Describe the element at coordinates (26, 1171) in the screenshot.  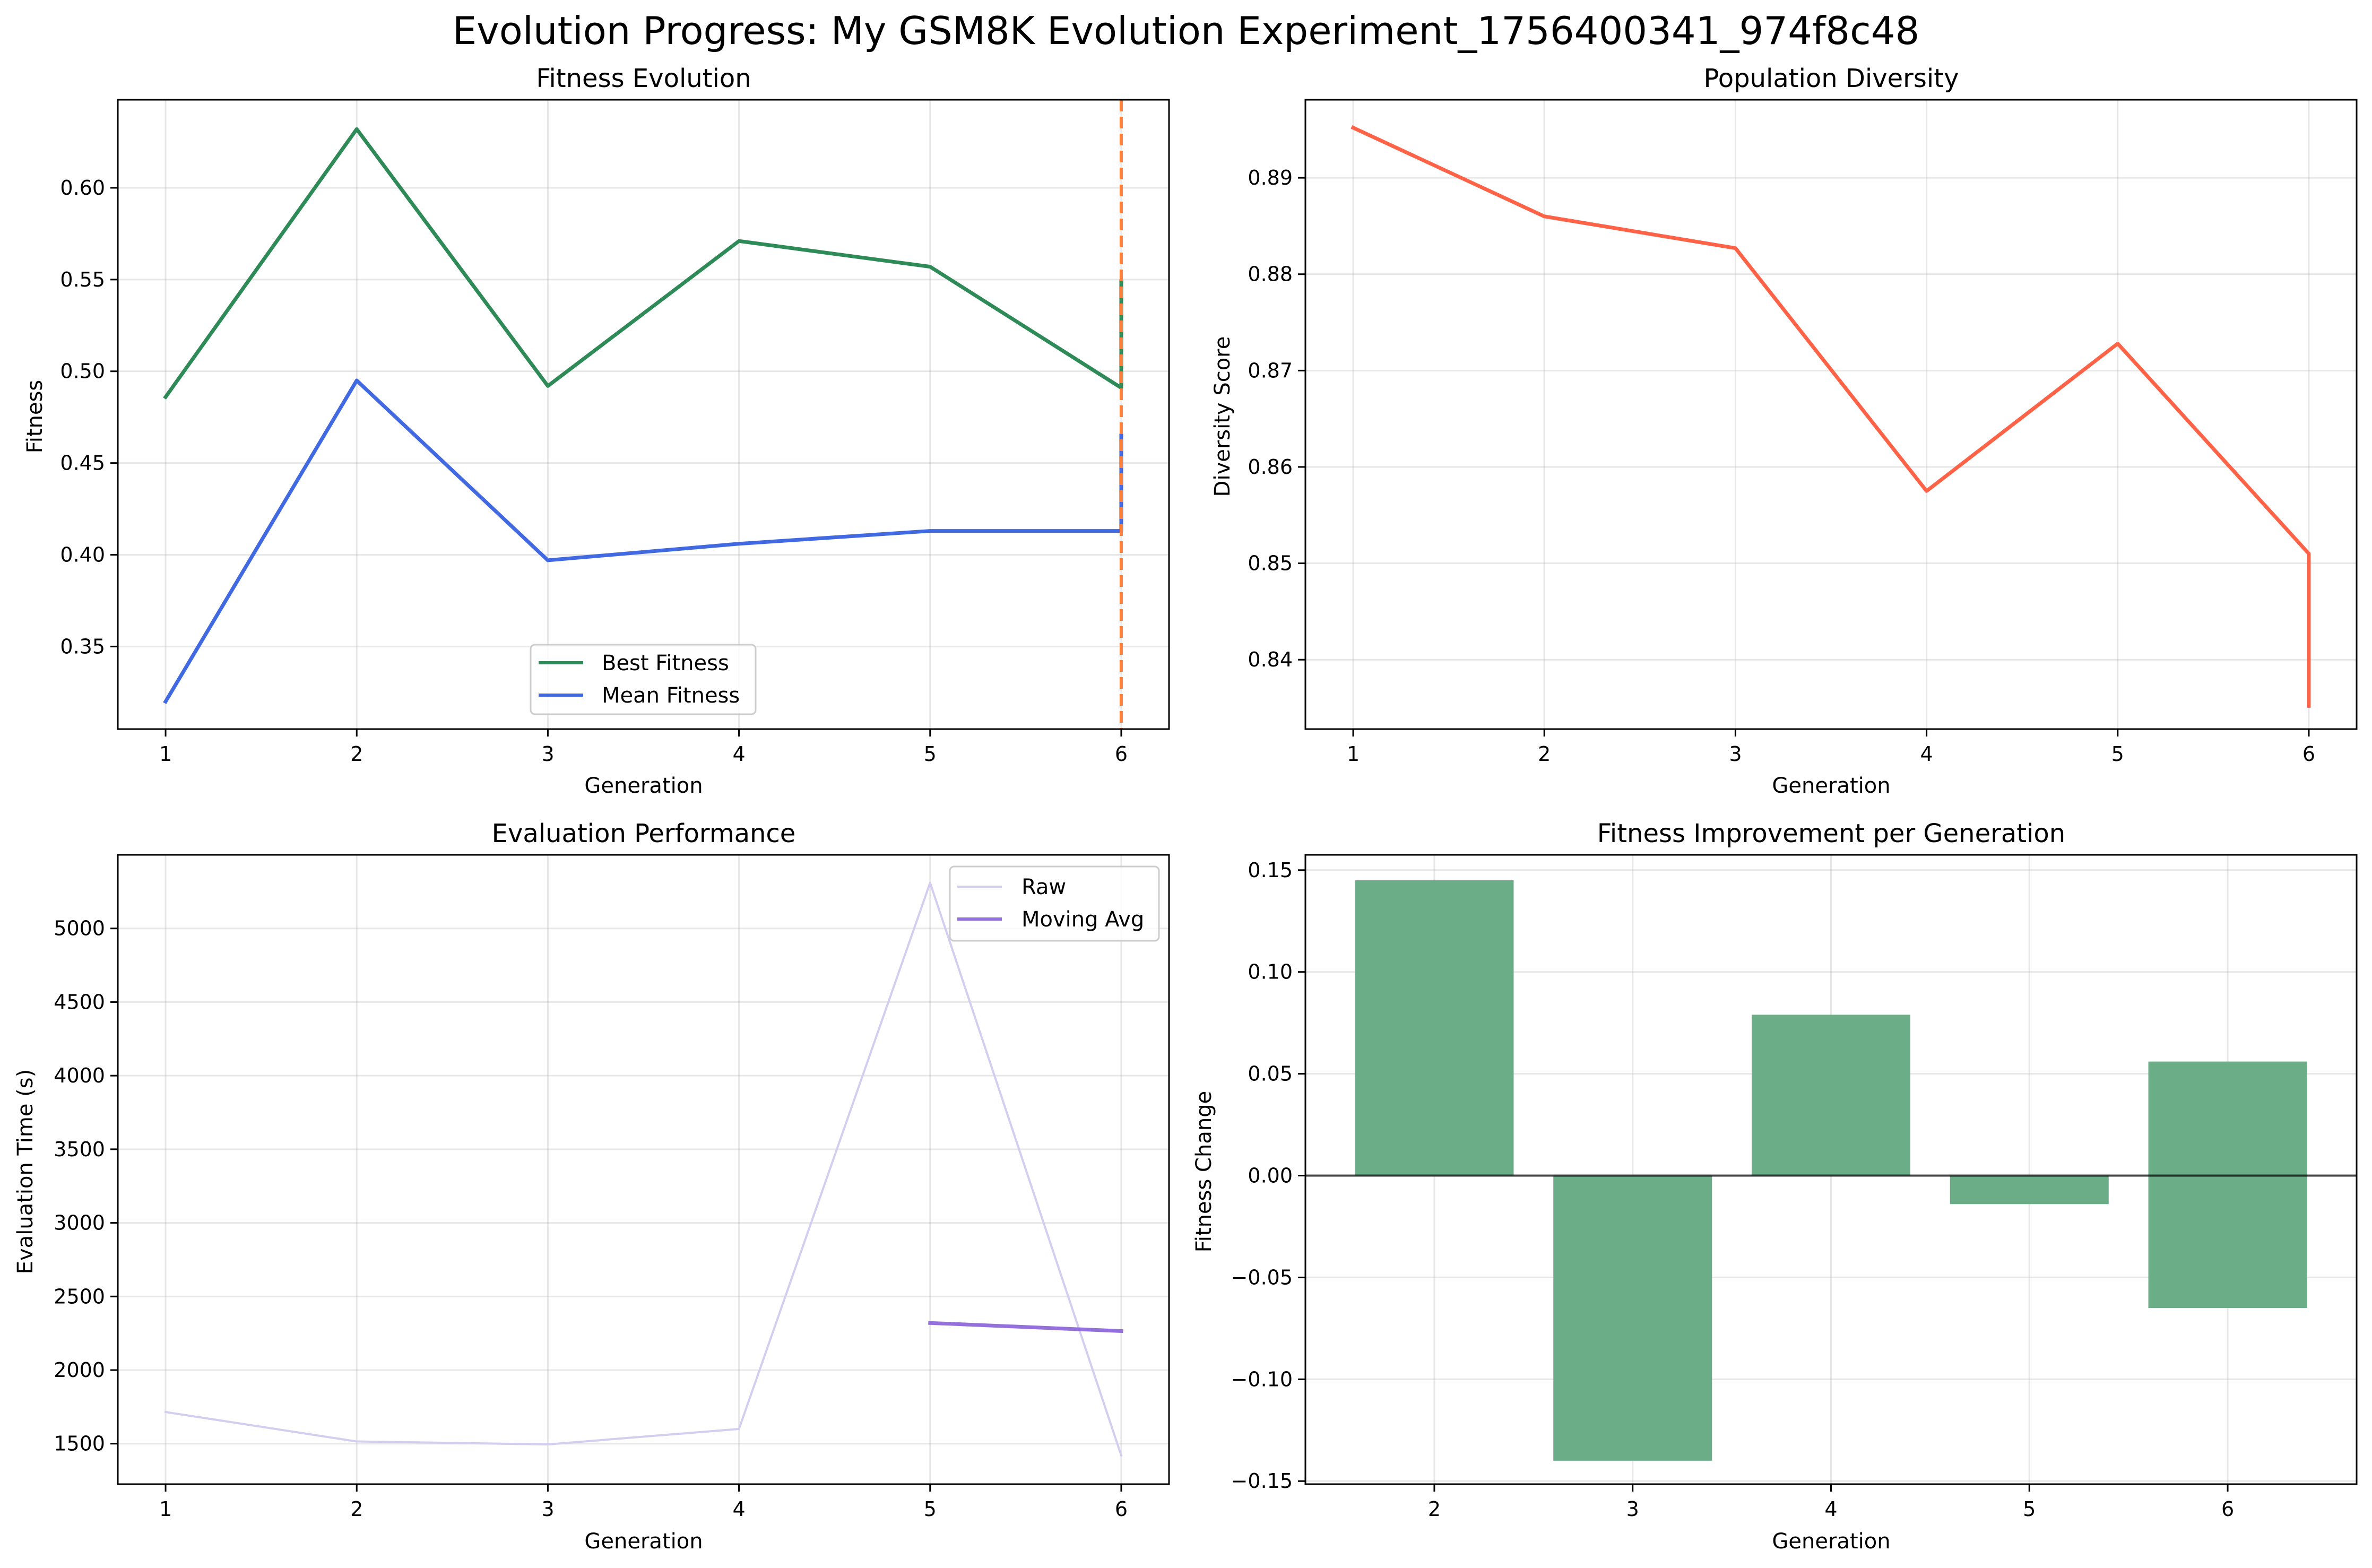
I see `y-axis-label: Evaluation Time (s)` at that location.